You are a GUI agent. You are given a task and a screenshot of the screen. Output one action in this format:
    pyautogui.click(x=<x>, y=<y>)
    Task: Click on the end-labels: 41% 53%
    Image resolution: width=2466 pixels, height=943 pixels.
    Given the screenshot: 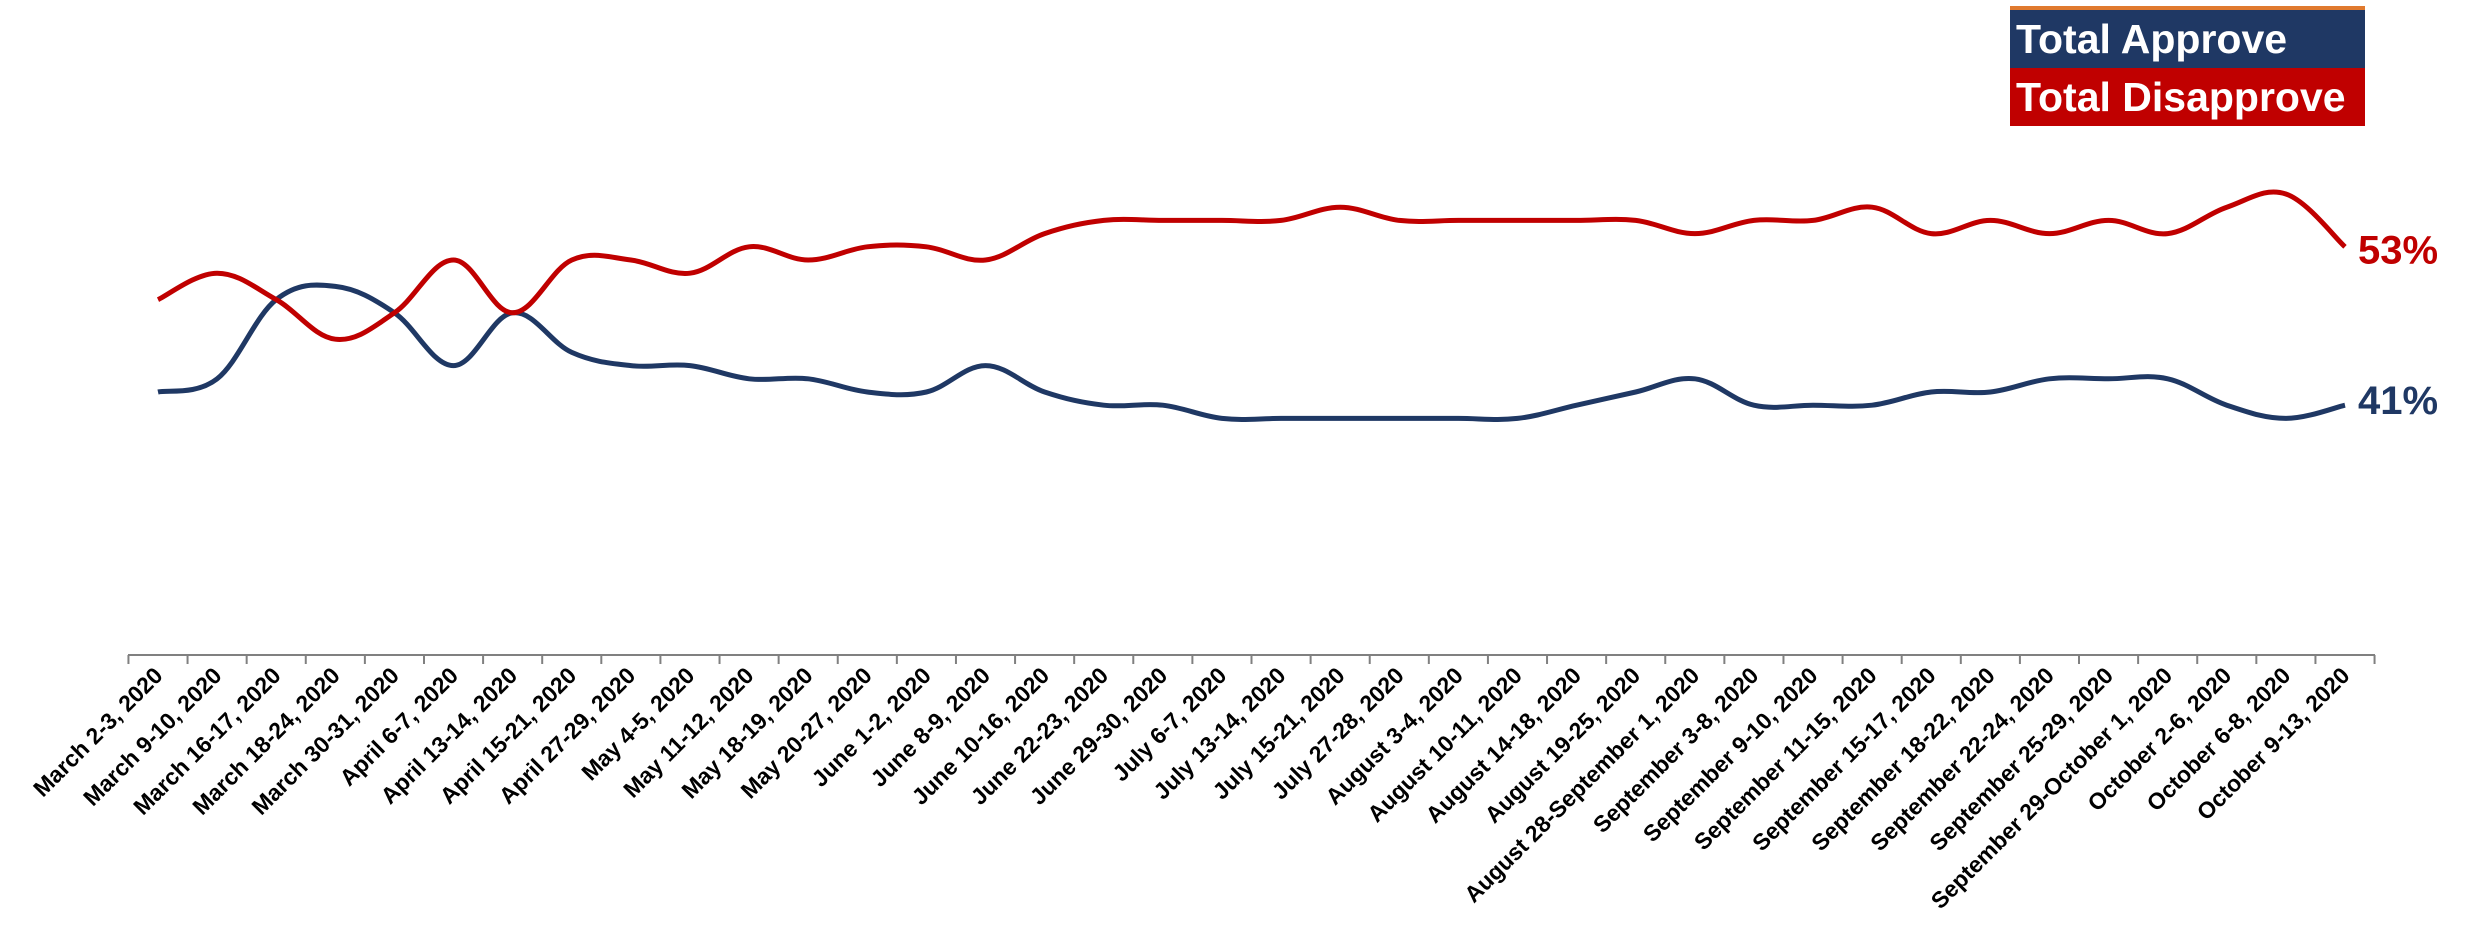 What is the action you would take?
    pyautogui.click(x=2398, y=325)
    